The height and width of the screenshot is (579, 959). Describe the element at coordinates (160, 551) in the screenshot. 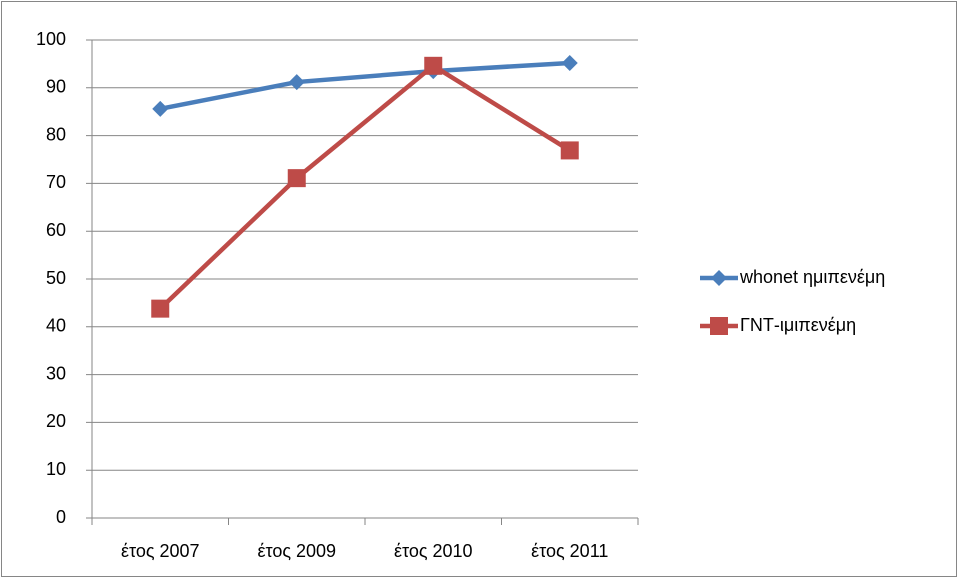

I see `x-tick-label: έτος 2007` at that location.